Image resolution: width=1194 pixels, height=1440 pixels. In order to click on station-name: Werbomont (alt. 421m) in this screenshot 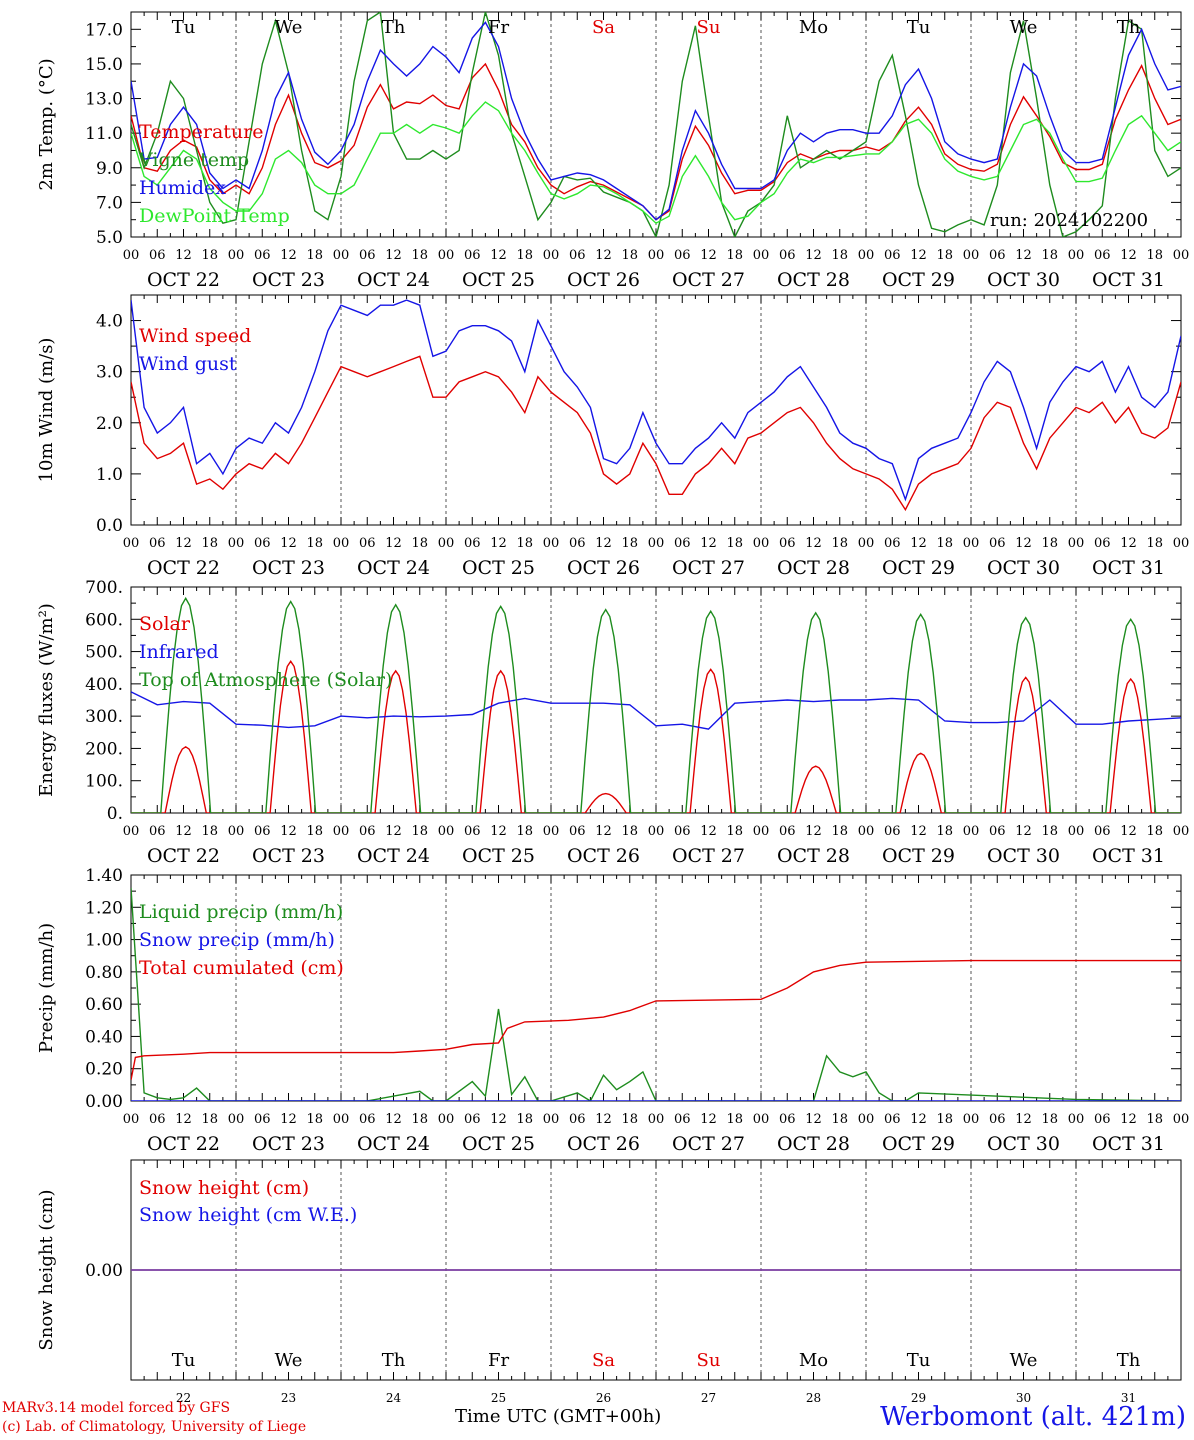, I will do `click(1033, 1417)`.